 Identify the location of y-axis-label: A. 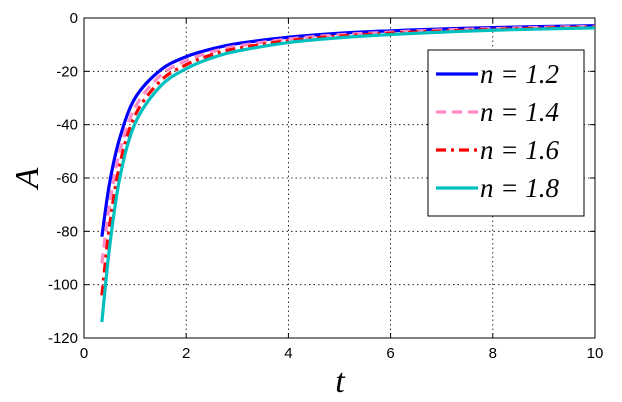
(27, 178).